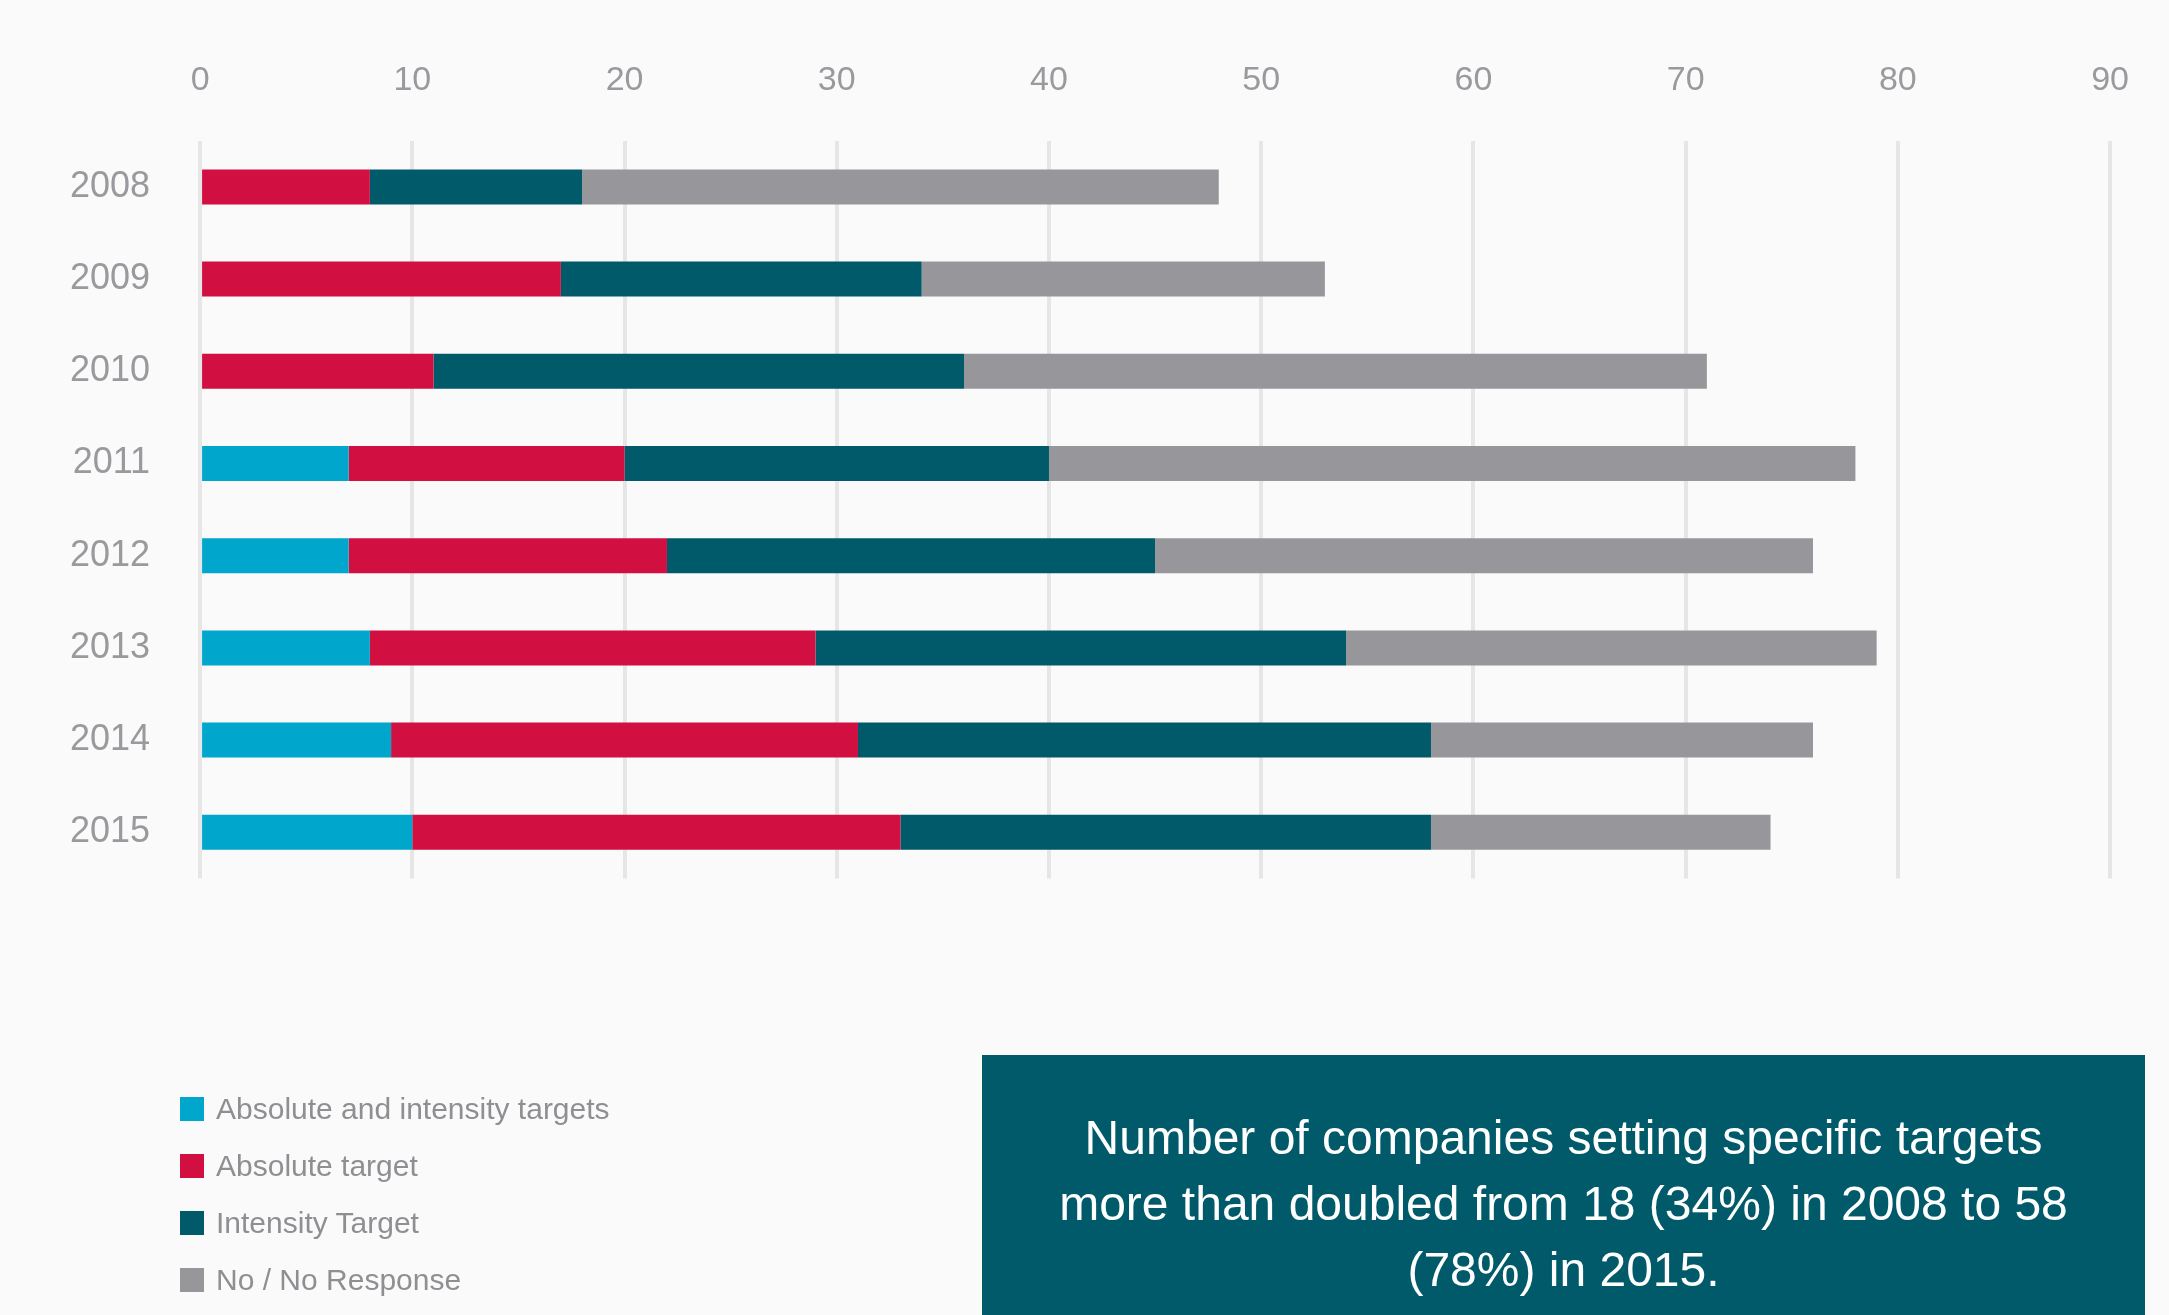 This screenshot has width=2169, height=1315. Describe the element at coordinates (413, 1108) in the screenshot. I see `legend-label: Absolute and intensity targets` at that location.